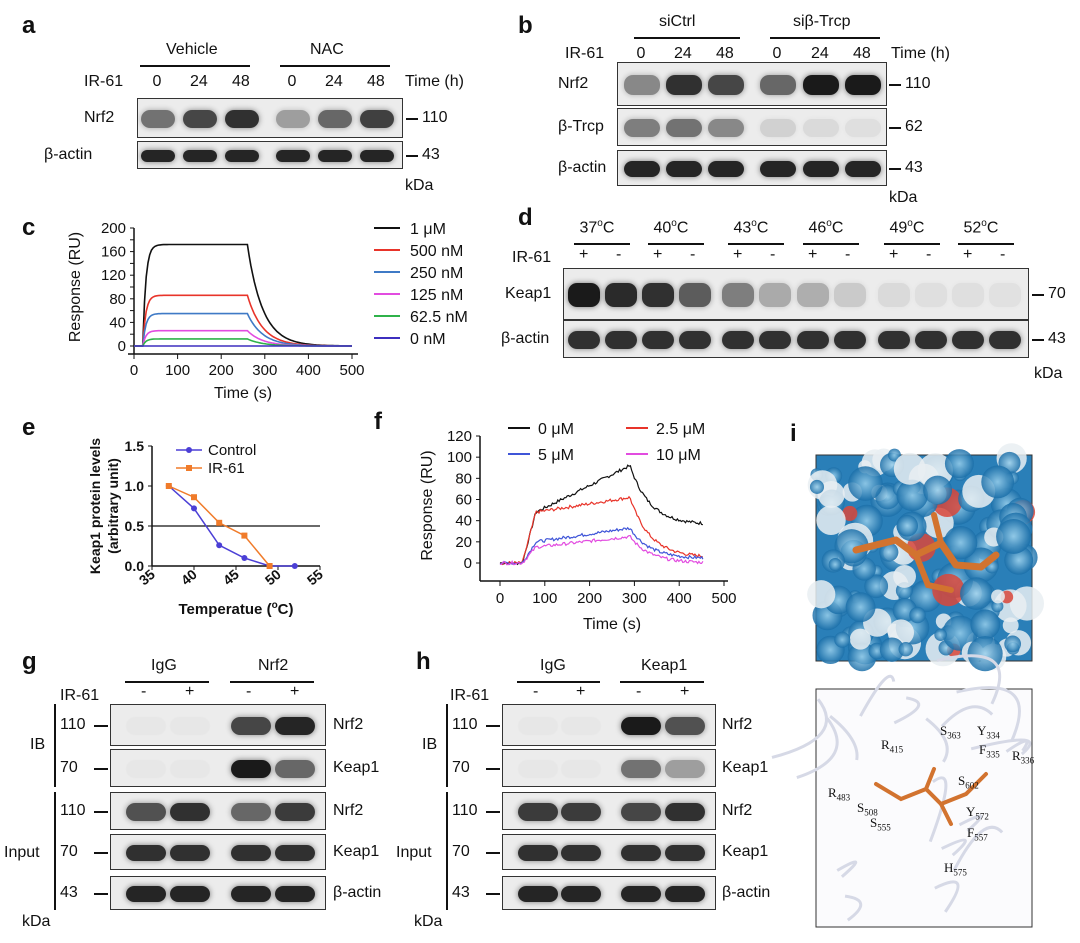 This screenshot has width=1080, height=943. Describe the element at coordinates (308, 370) in the screenshot. I see `panel-c-xtick-label: 400` at that location.